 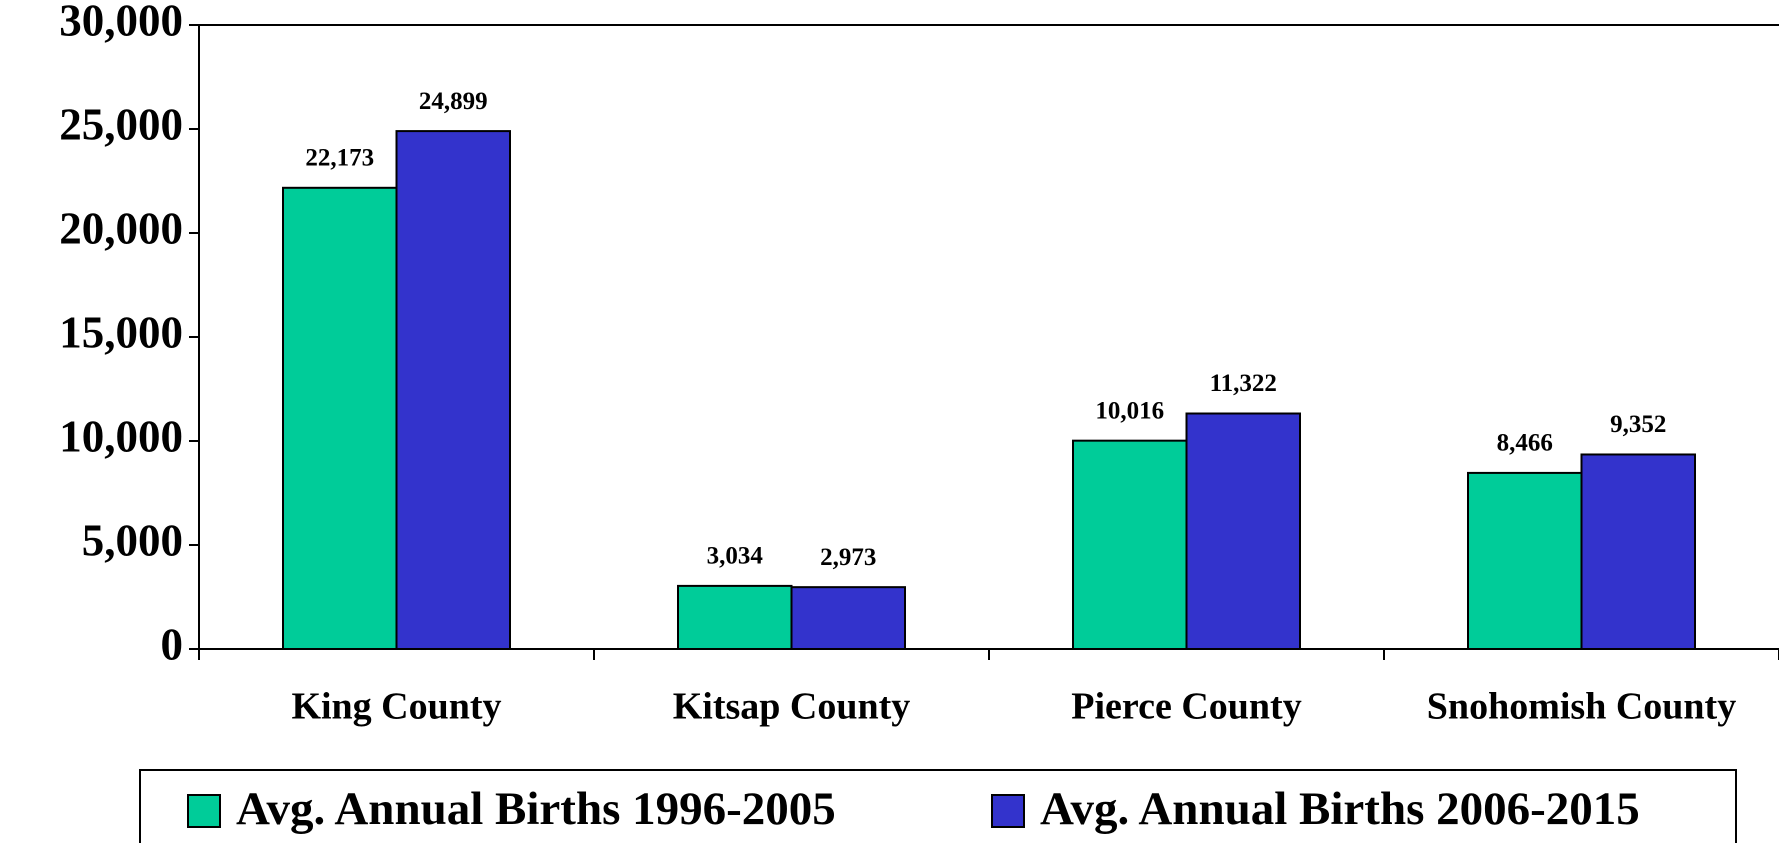 I want to click on value-label: 11,322, so click(x=1243, y=383).